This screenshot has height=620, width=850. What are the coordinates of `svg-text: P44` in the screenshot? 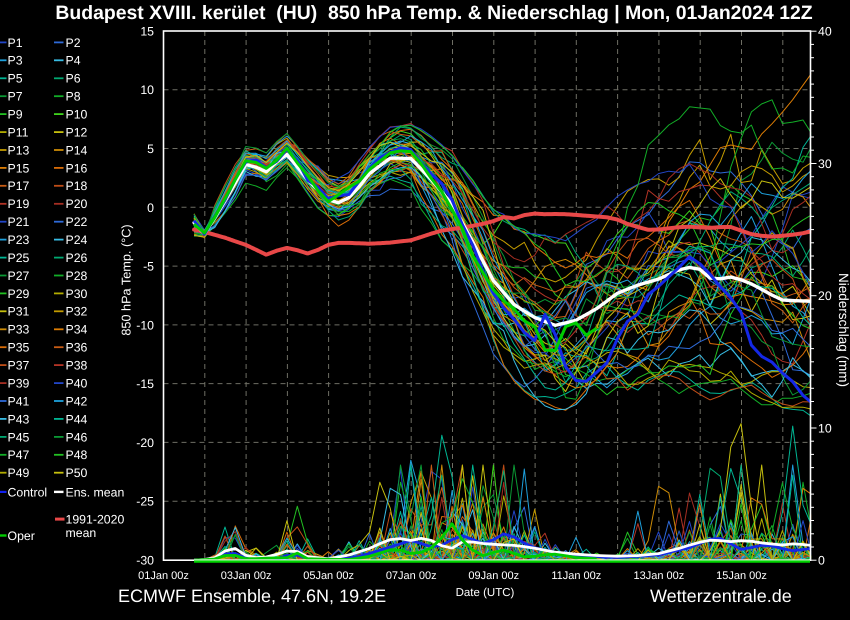 It's located at (77, 419).